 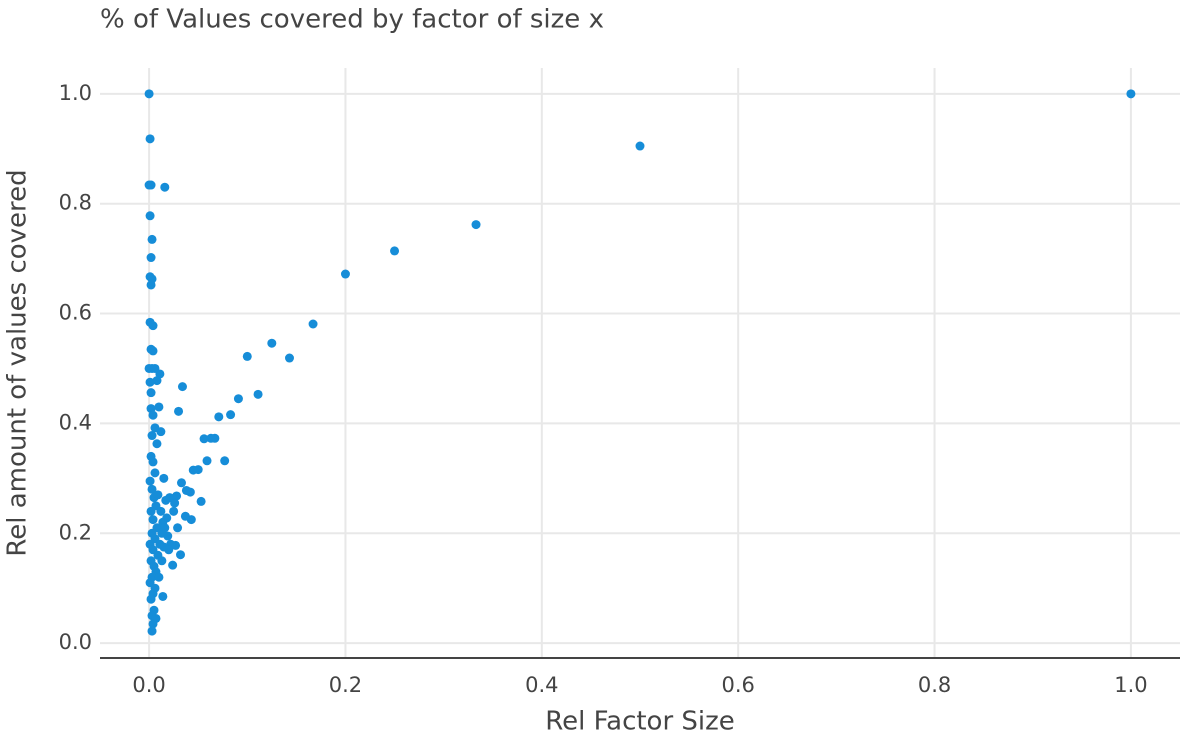 I want to click on x-tick-label: 1.0, so click(x=1130, y=685).